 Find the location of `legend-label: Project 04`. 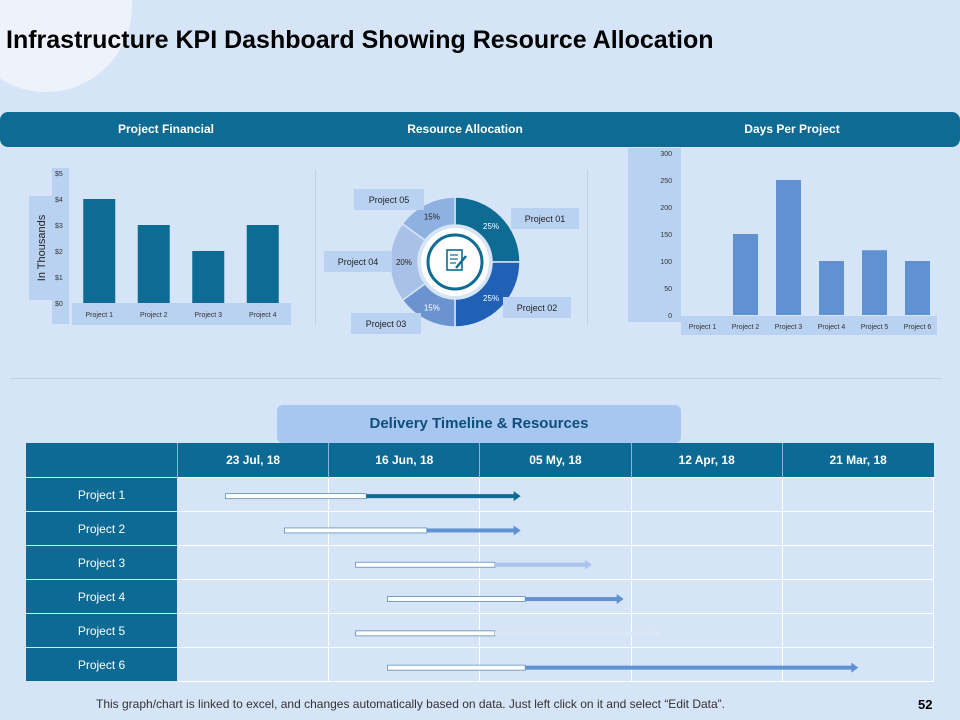

legend-label: Project 04 is located at coordinates (358, 262).